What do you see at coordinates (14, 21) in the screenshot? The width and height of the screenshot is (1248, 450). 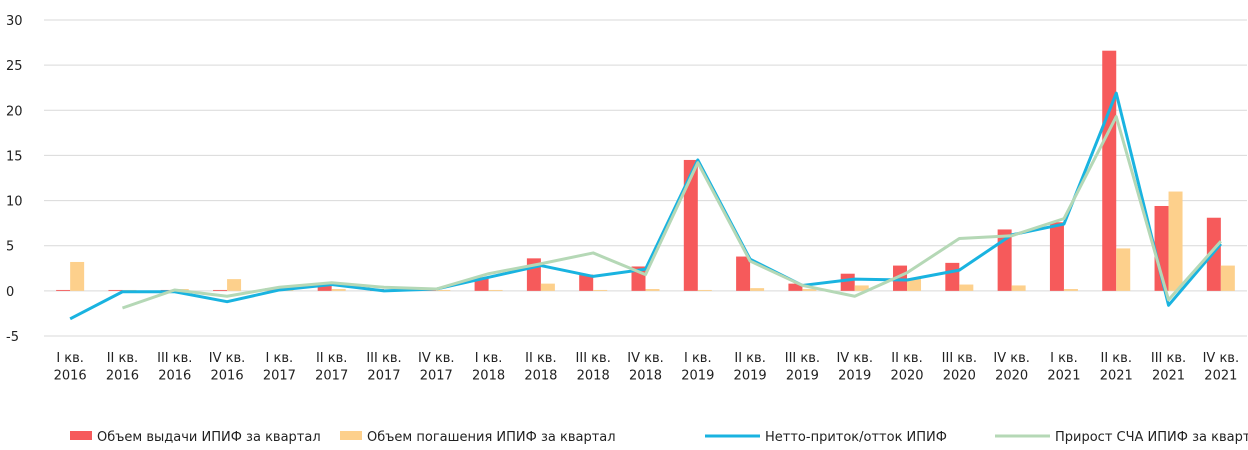 I see `y-tick-label: 30` at bounding box center [14, 21].